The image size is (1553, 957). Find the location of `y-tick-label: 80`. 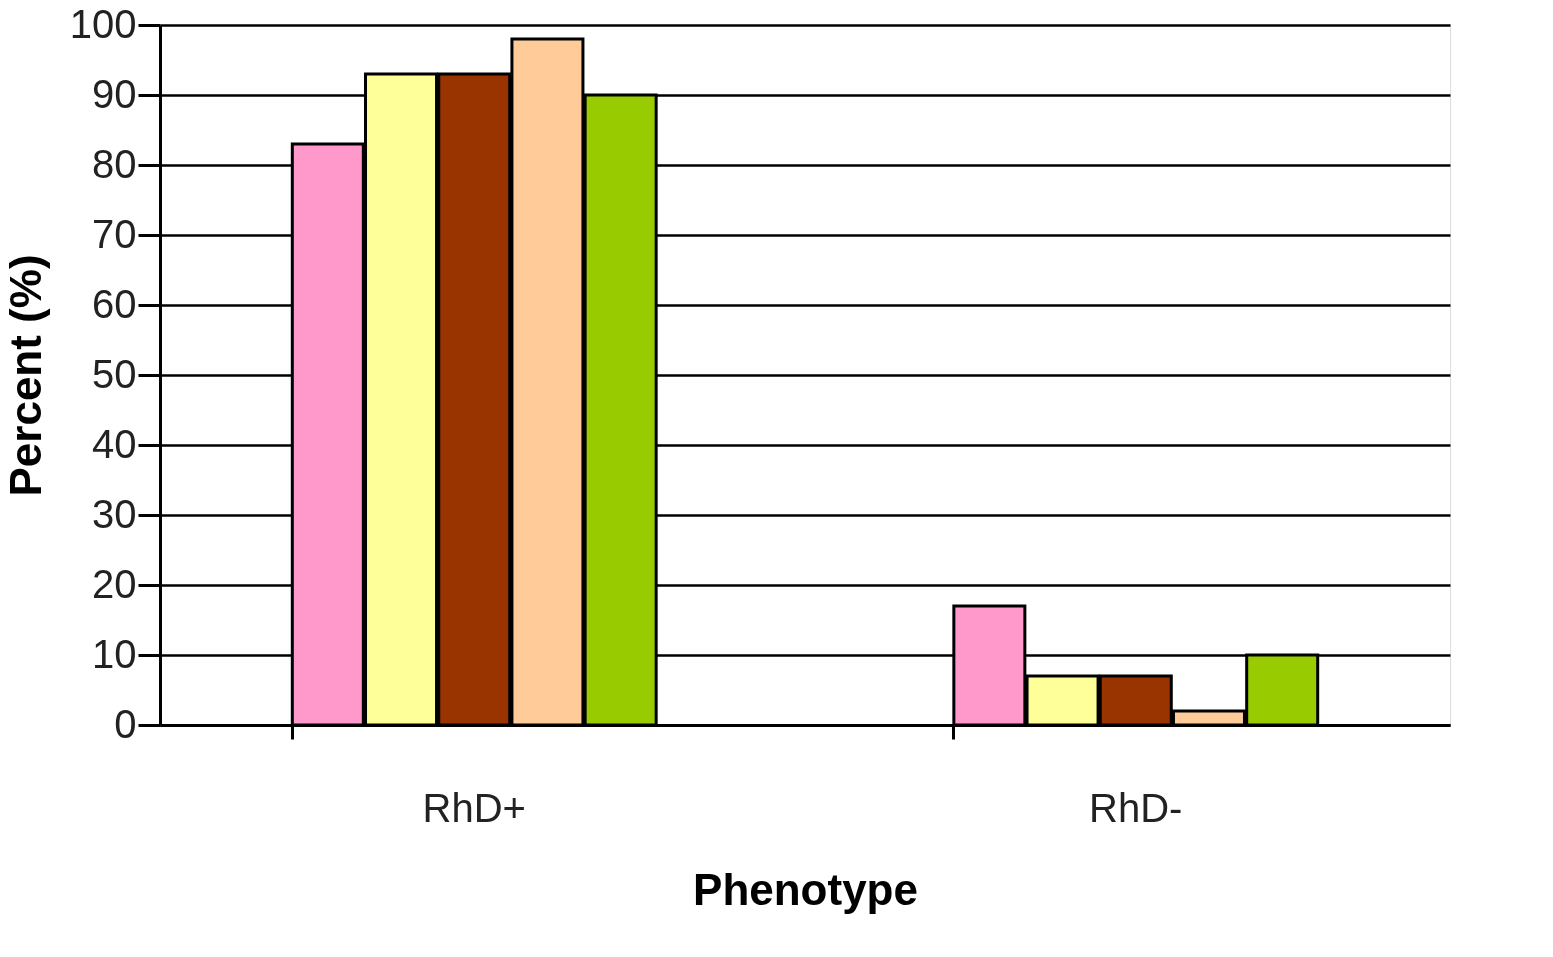

y-tick-label: 80 is located at coordinates (114, 163).